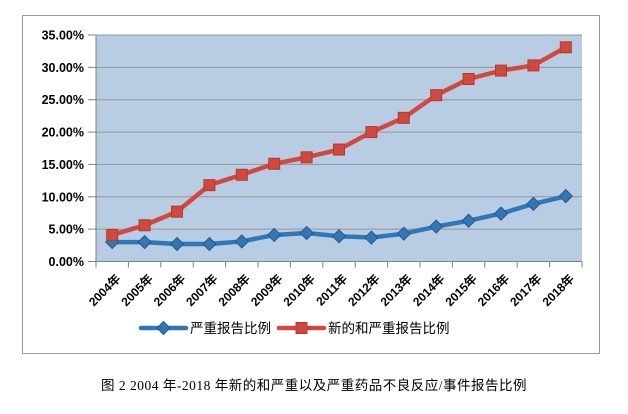 The image size is (628, 414). Describe the element at coordinates (493, 290) in the screenshot. I see `x-axis-label: 2016年` at that location.